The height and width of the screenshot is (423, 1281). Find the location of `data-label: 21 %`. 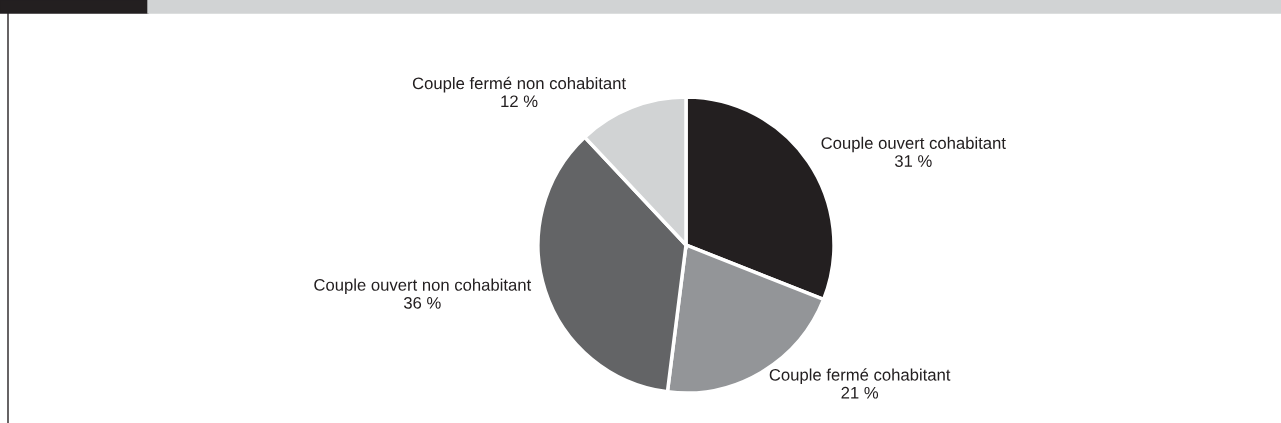

data-label: 21 % is located at coordinates (860, 392).